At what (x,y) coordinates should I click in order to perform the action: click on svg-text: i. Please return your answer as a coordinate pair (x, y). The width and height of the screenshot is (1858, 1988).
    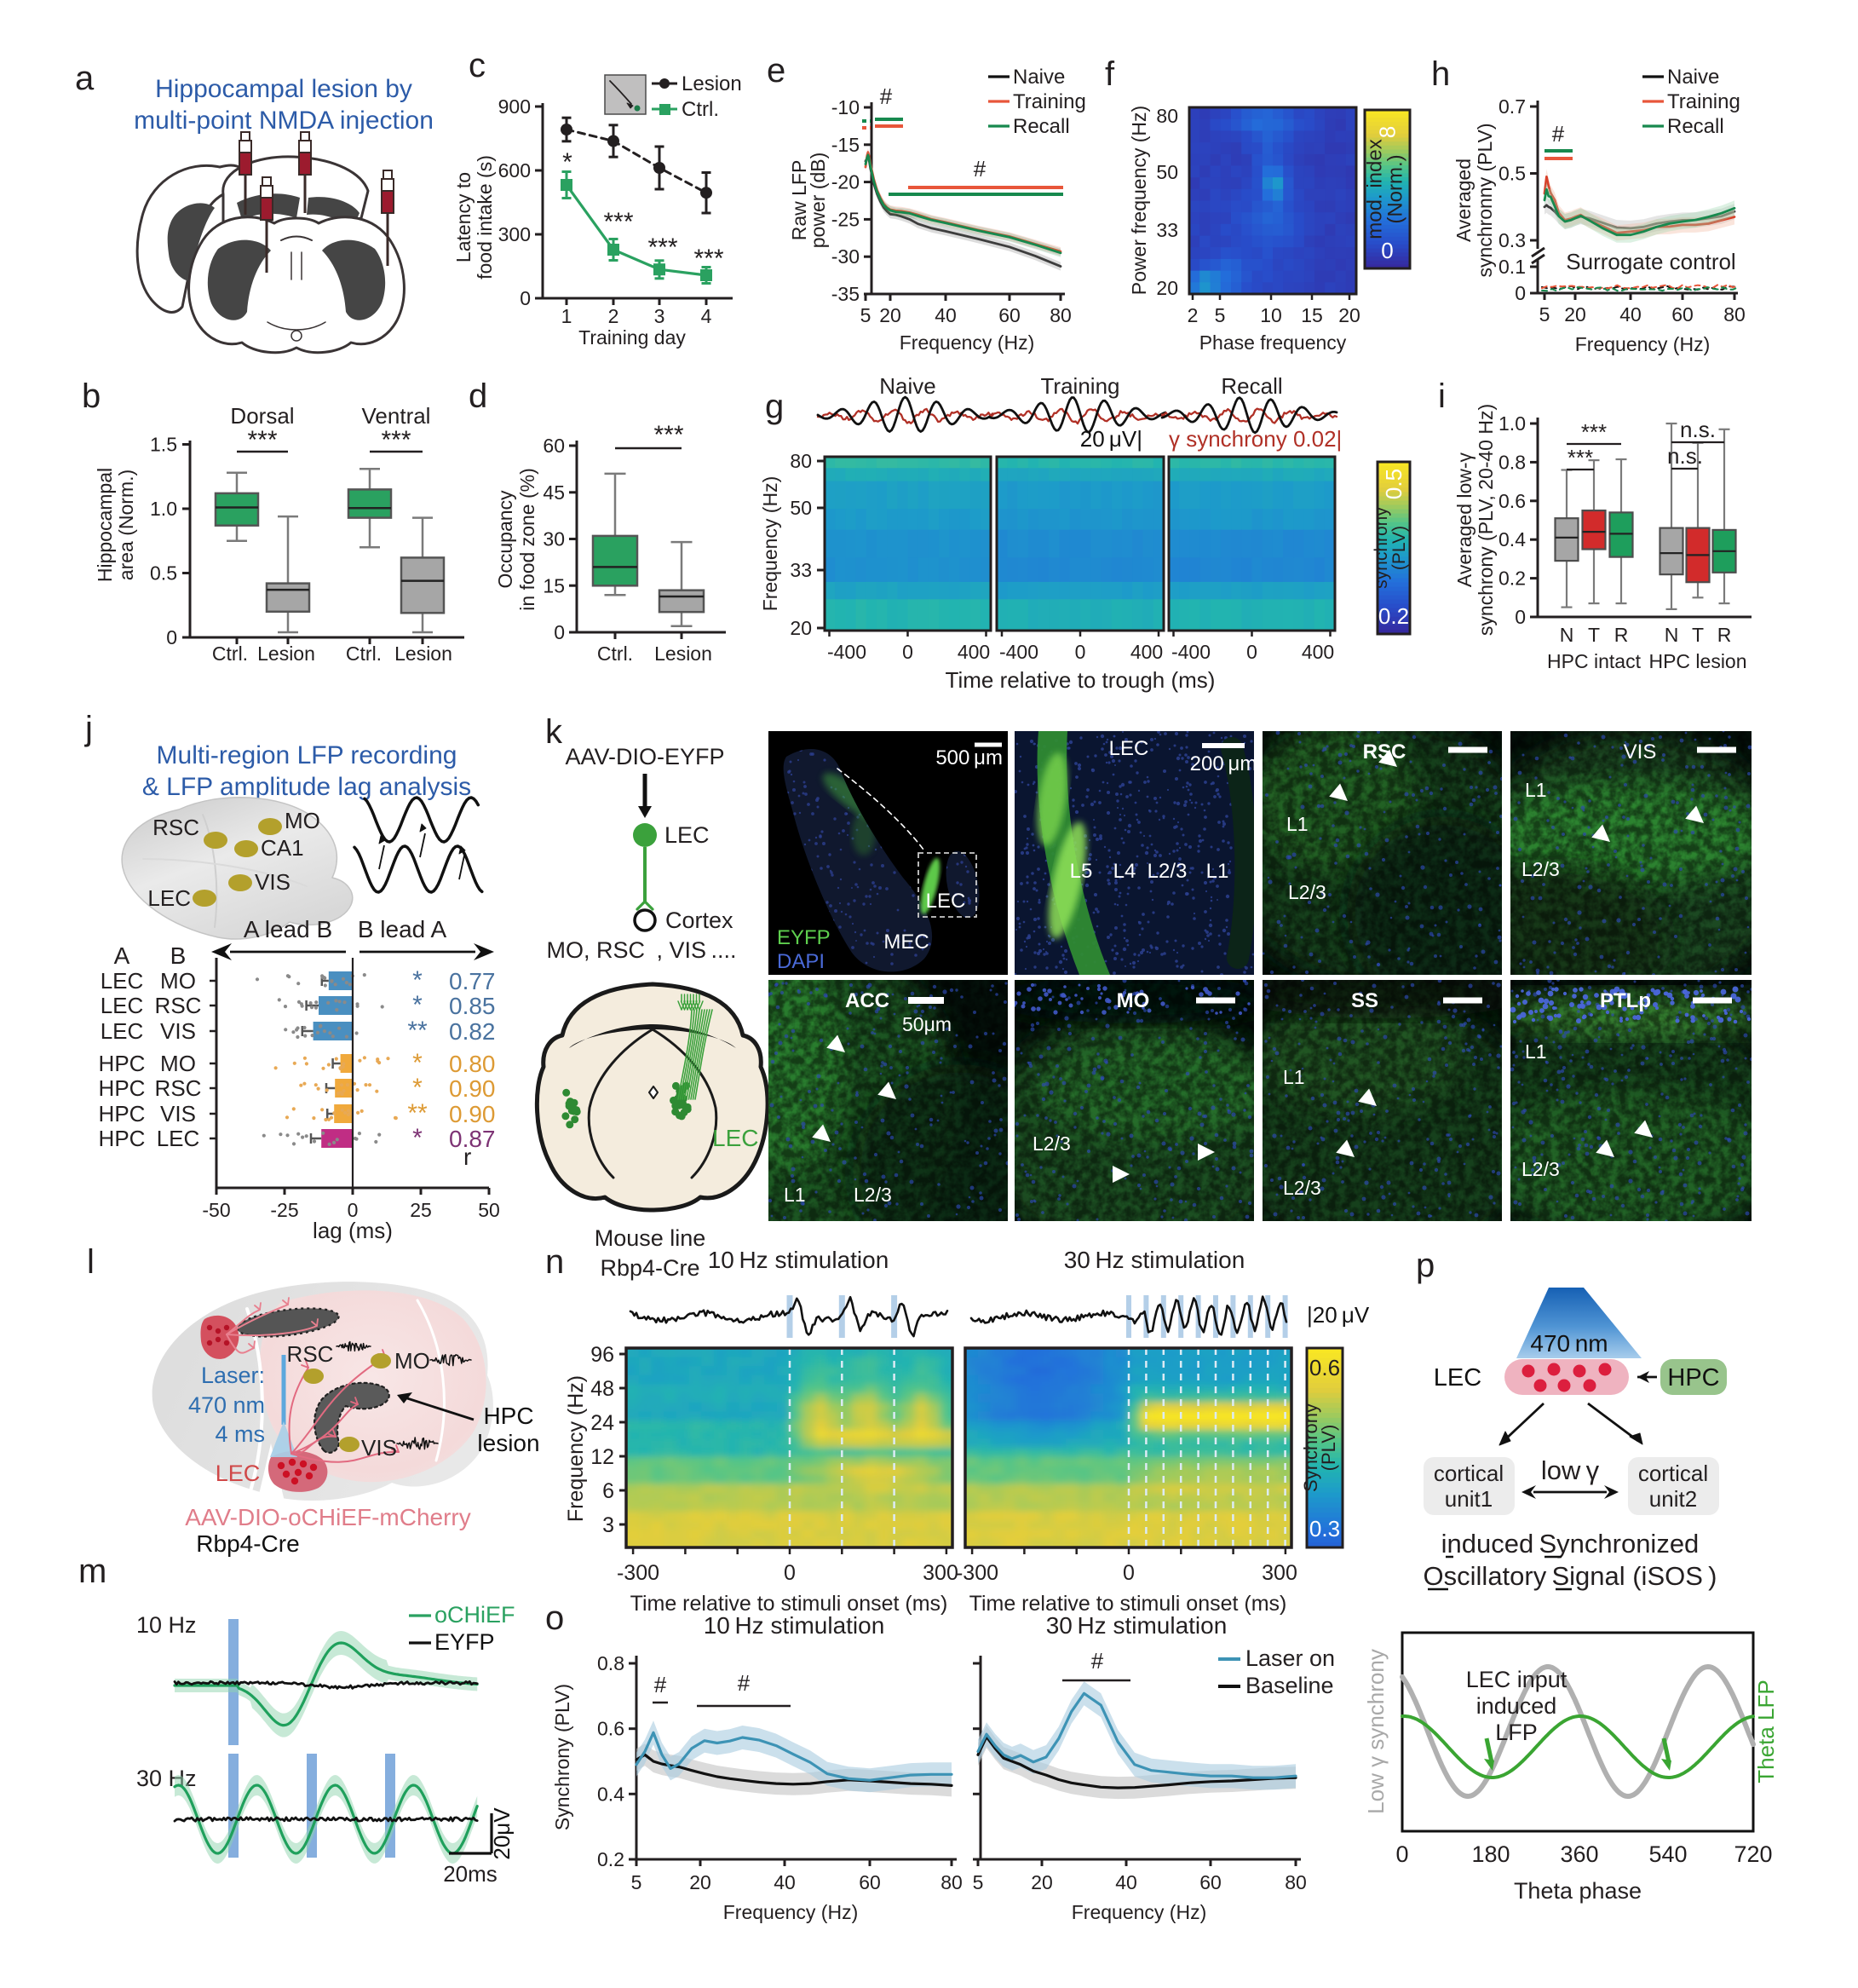
    Looking at the image, I should click on (1442, 396).